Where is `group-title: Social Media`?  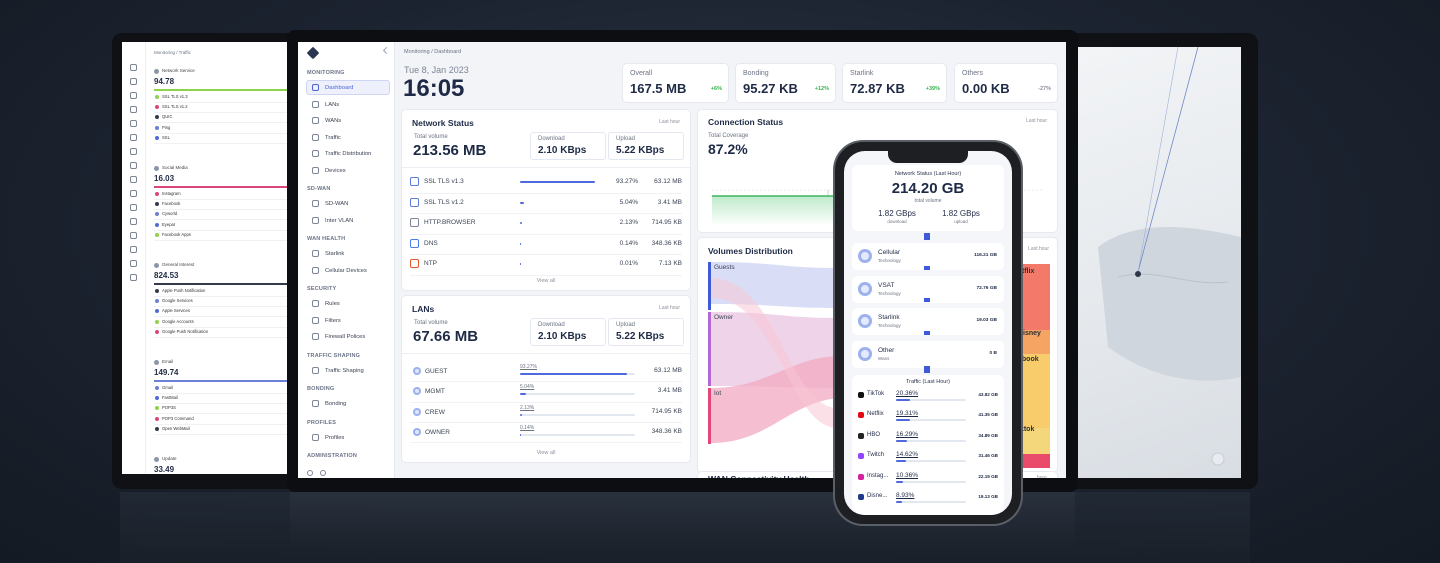 group-title: Social Media is located at coordinates (175, 167).